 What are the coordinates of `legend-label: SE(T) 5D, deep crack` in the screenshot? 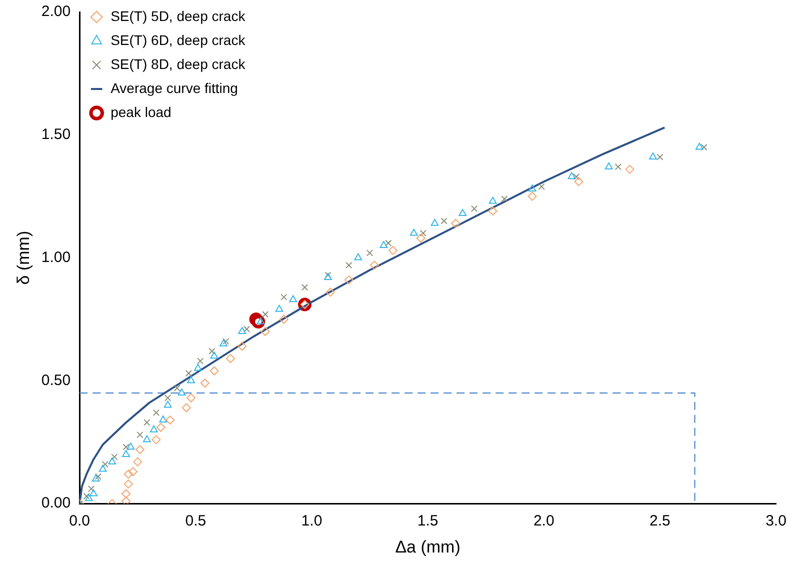 It's located at (178, 16).